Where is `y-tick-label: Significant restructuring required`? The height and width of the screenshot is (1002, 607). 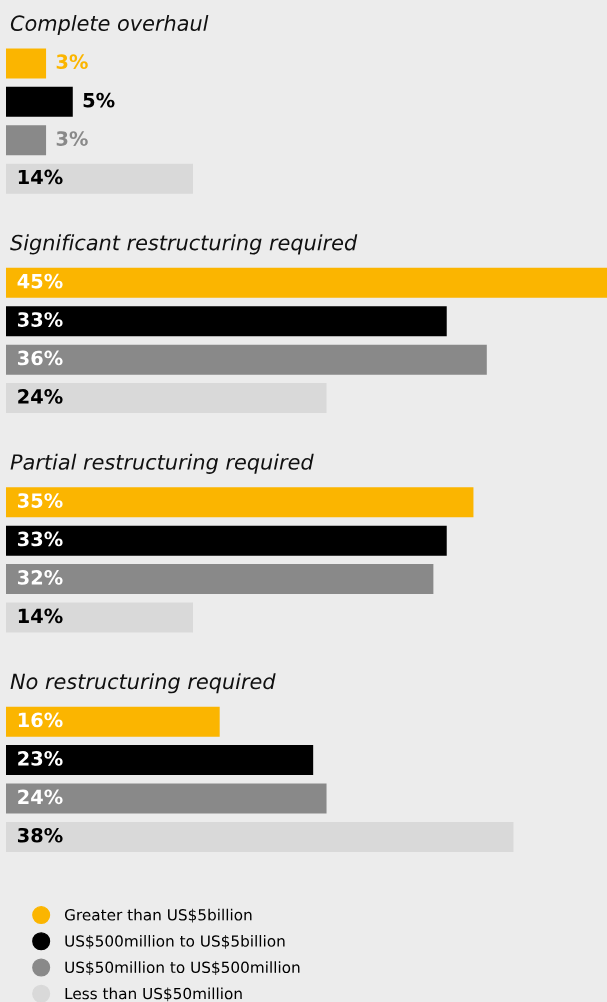 y-tick-label: Significant restructuring required is located at coordinates (184, 244).